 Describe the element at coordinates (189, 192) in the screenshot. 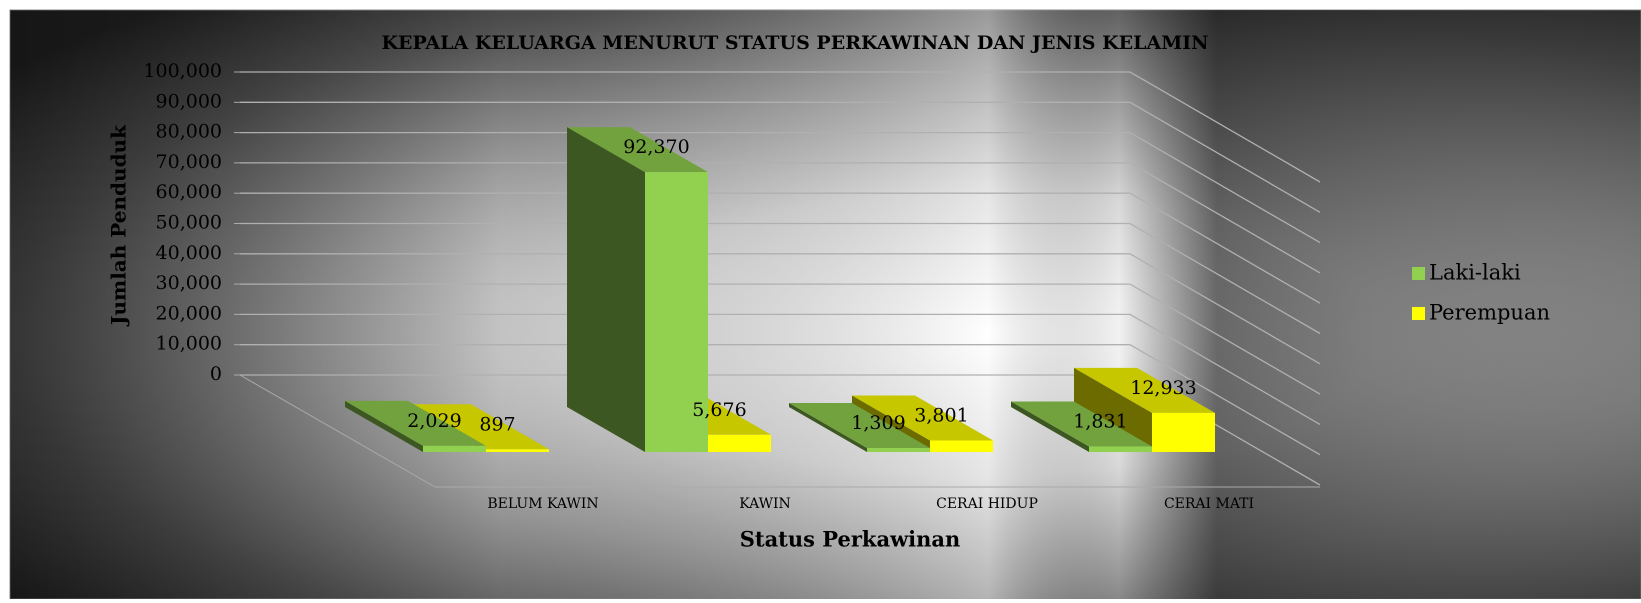

I see `y-tick-label: 60,000` at that location.